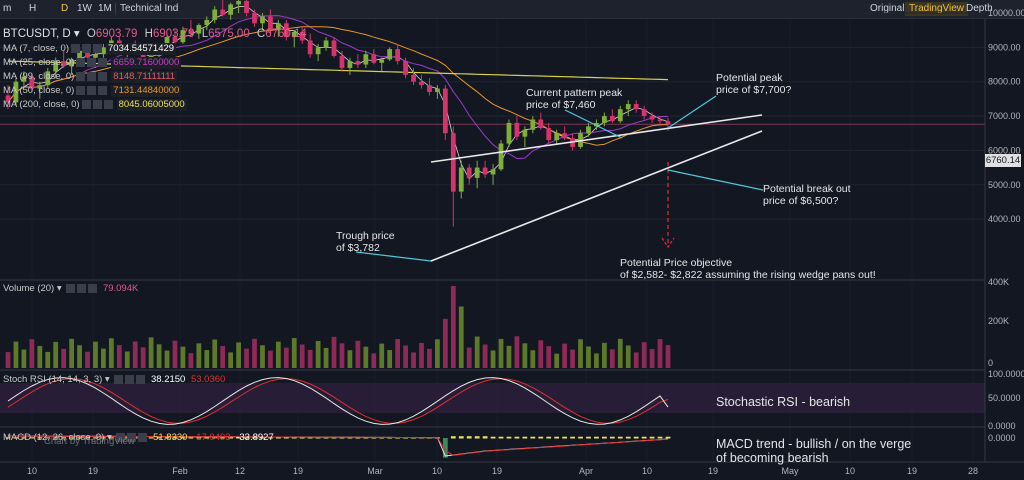 This screenshot has height=480, width=1024. What do you see at coordinates (574, 93) in the screenshot?
I see `annotation-line: Current pattern peak` at bounding box center [574, 93].